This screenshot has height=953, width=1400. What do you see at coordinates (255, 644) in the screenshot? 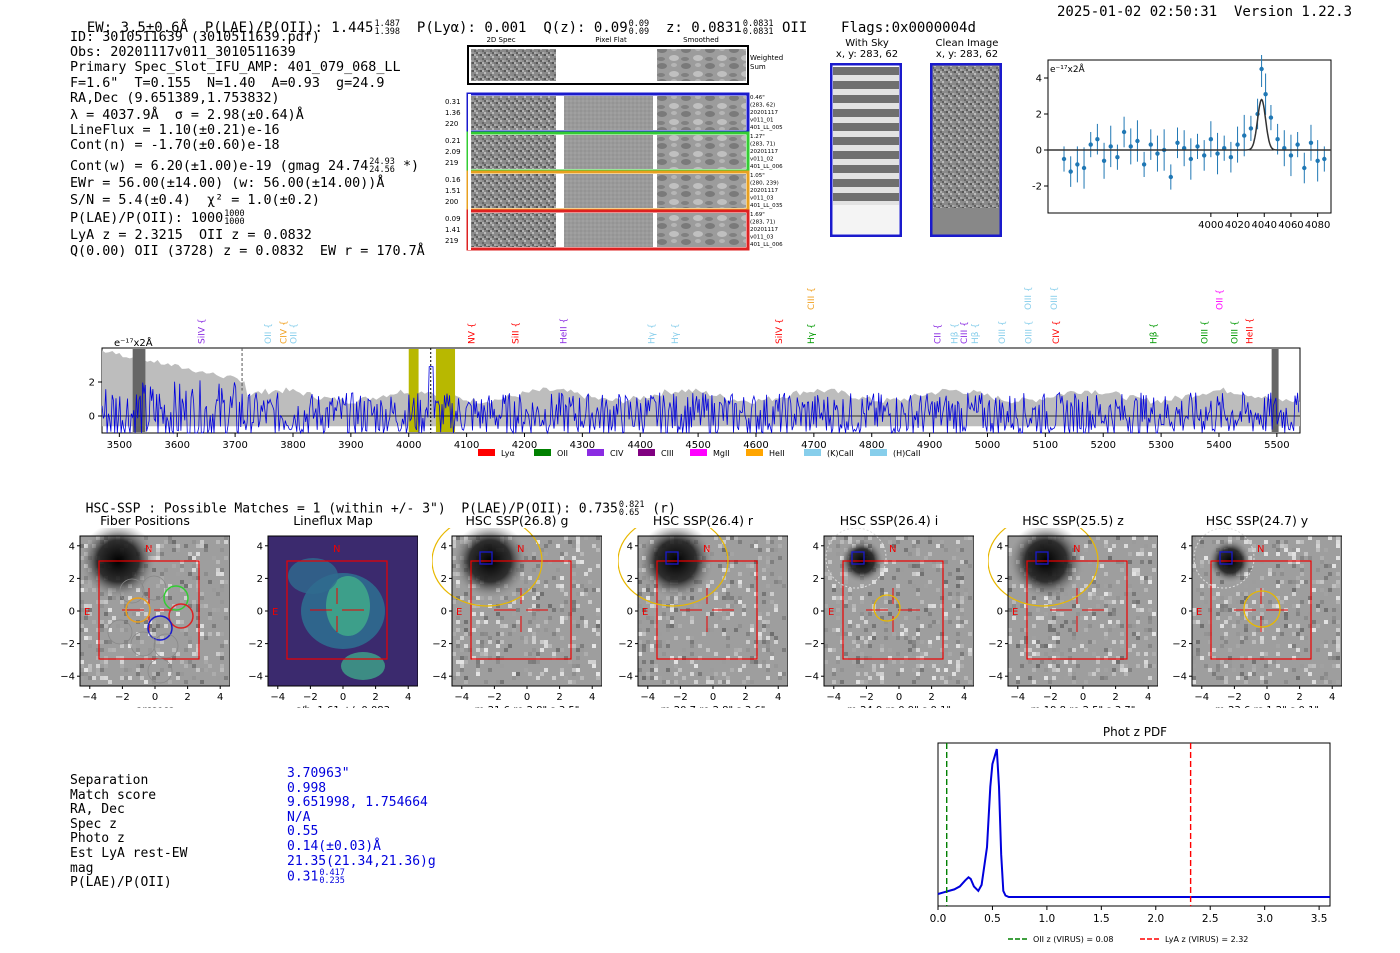
I see `hsc-ytick-label: −2` at bounding box center [255, 644].